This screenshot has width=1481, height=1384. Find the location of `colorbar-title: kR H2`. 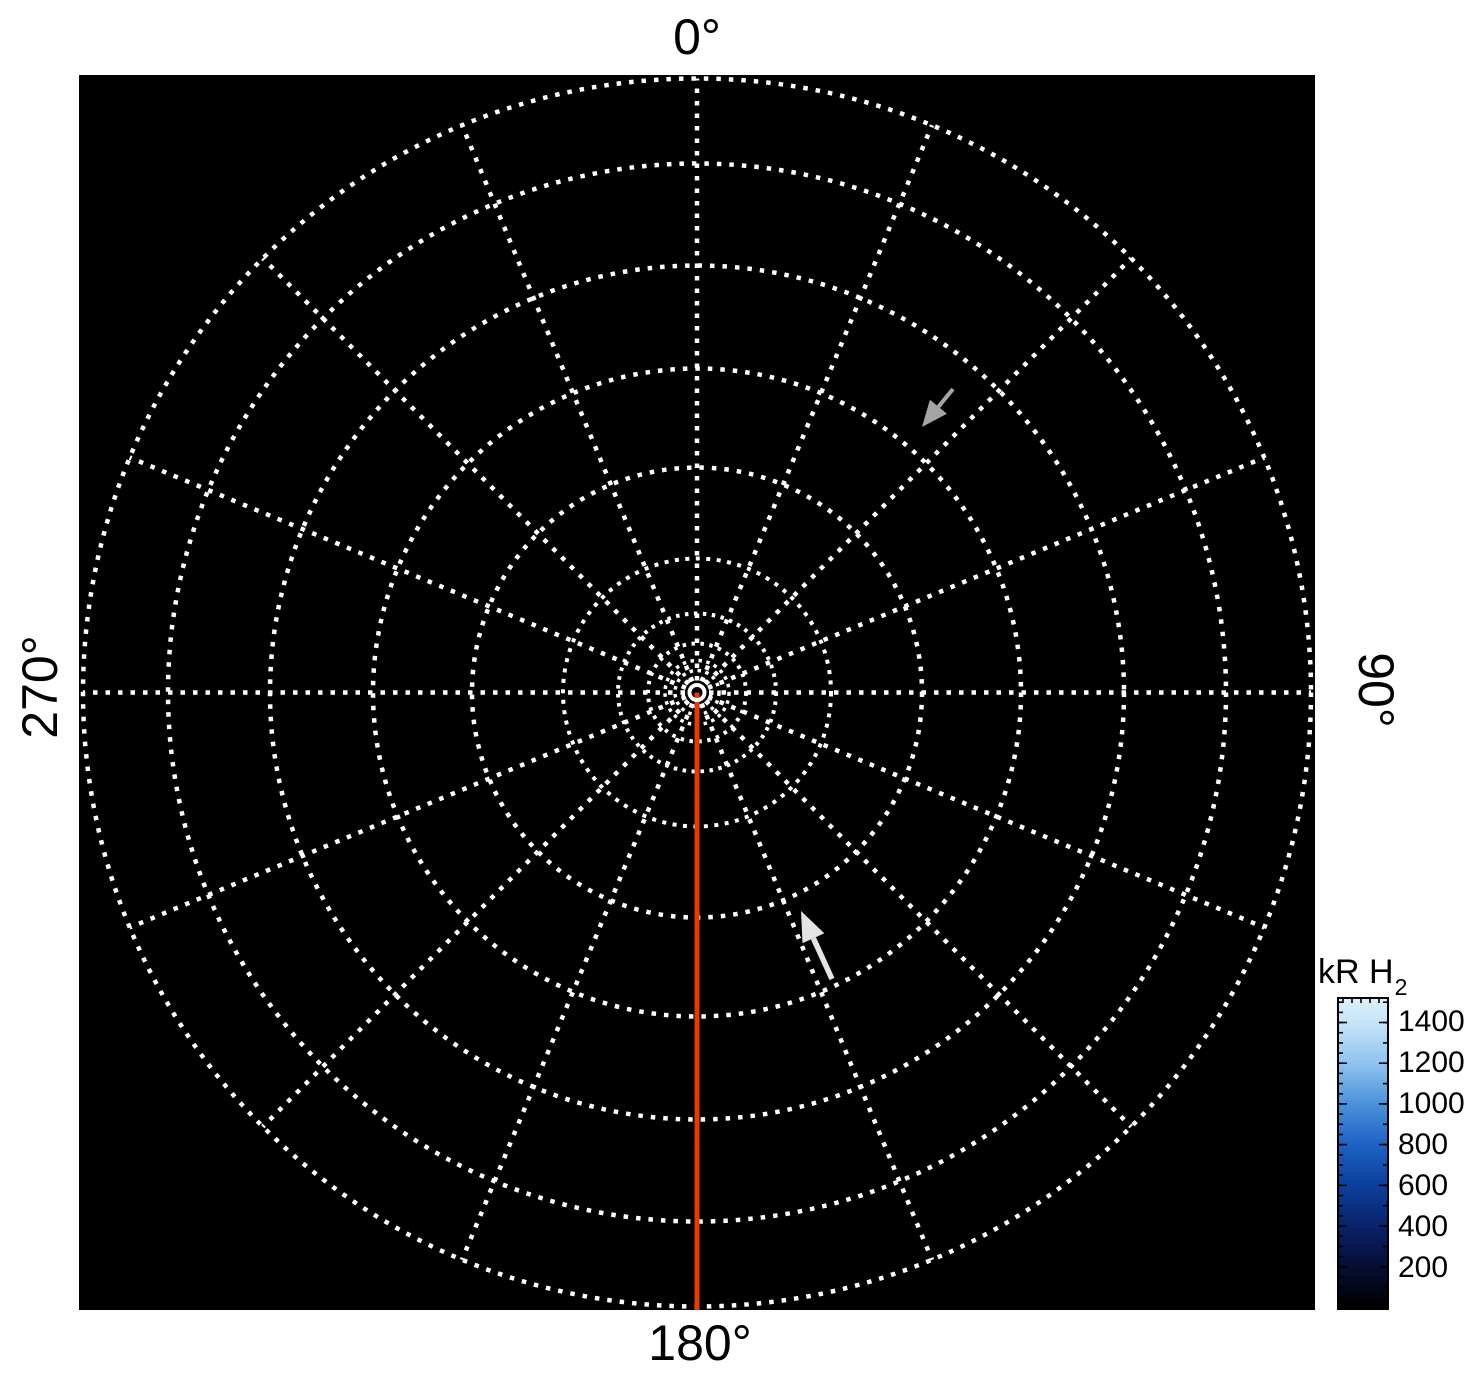

colorbar-title: kR H2 is located at coordinates (1363, 976).